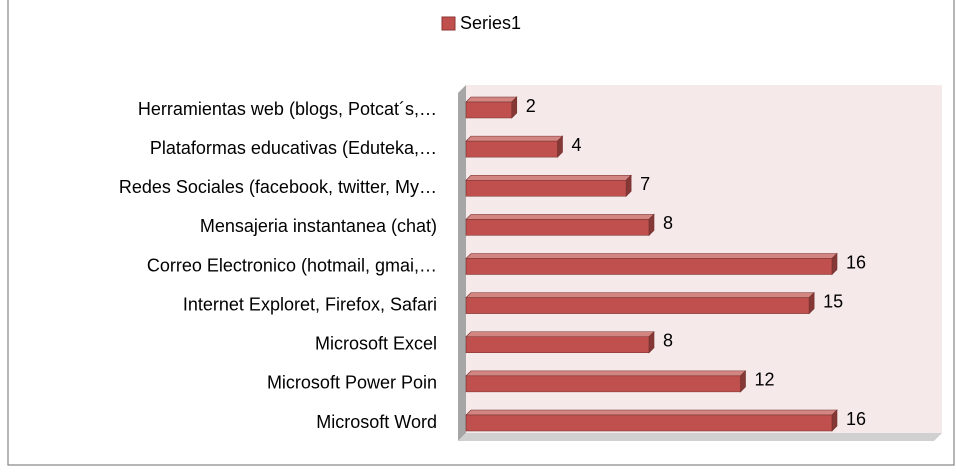 This screenshot has width=956, height=473. What do you see at coordinates (376, 422) in the screenshot?
I see `category-label: Microsoft Word` at bounding box center [376, 422].